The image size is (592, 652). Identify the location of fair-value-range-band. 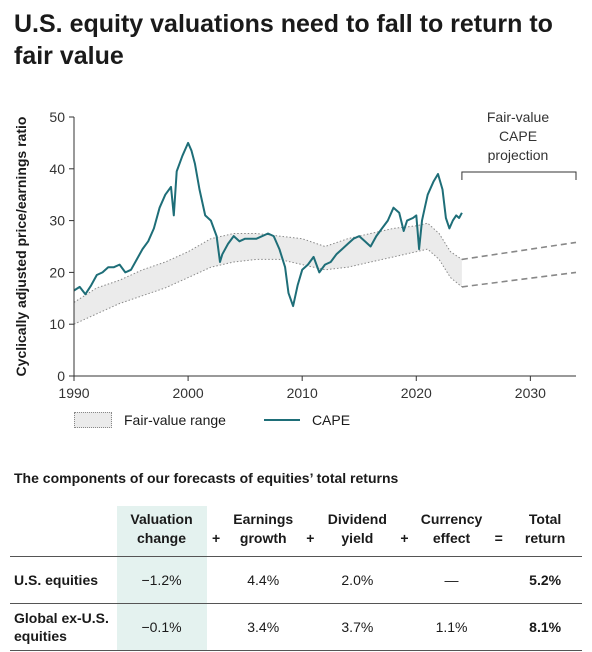
(268, 274).